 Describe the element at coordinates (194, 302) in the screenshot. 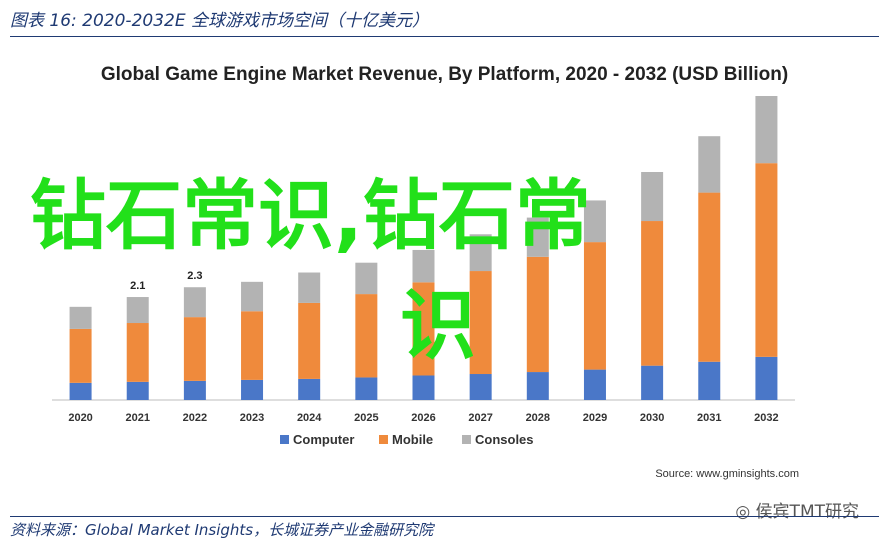

I see `bar-consoles-2022` at that location.